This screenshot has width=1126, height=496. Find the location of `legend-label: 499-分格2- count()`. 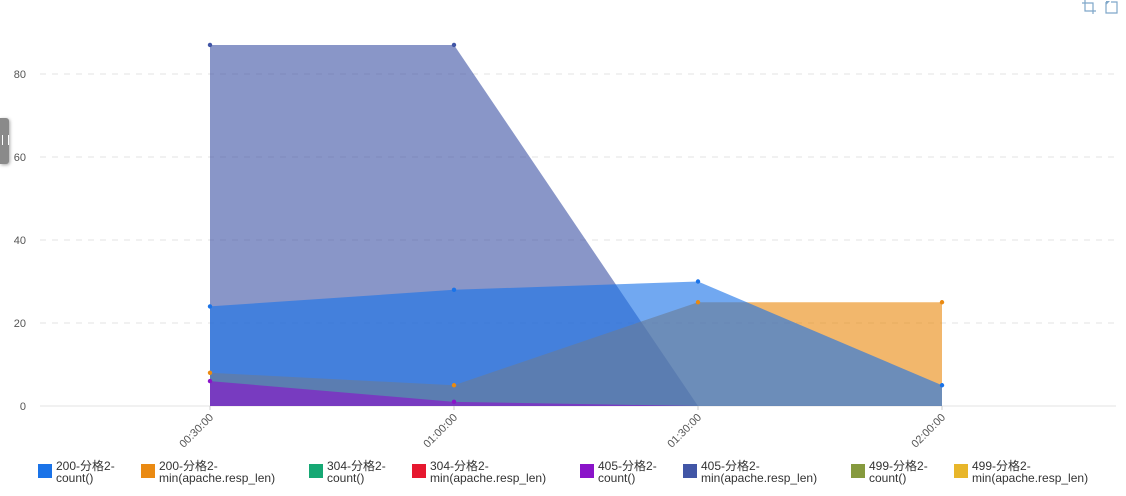

legend-label: 499-分格2- count() is located at coordinates (898, 472).